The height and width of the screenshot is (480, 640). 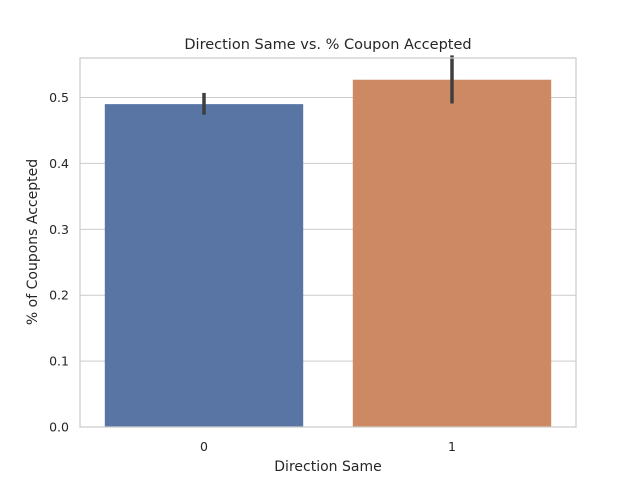 I want to click on chart-title: Direction Same vs. % Coupon Accepted, so click(x=327, y=45).